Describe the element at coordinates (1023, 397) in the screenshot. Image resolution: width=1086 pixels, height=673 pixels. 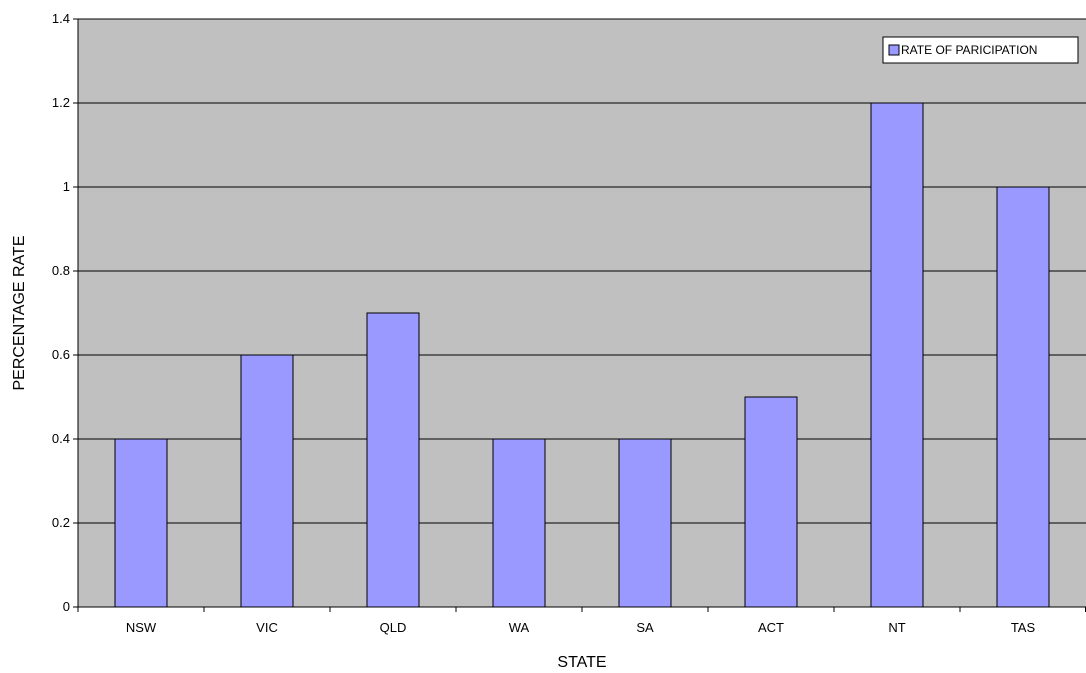
I see `bar-tas` at that location.